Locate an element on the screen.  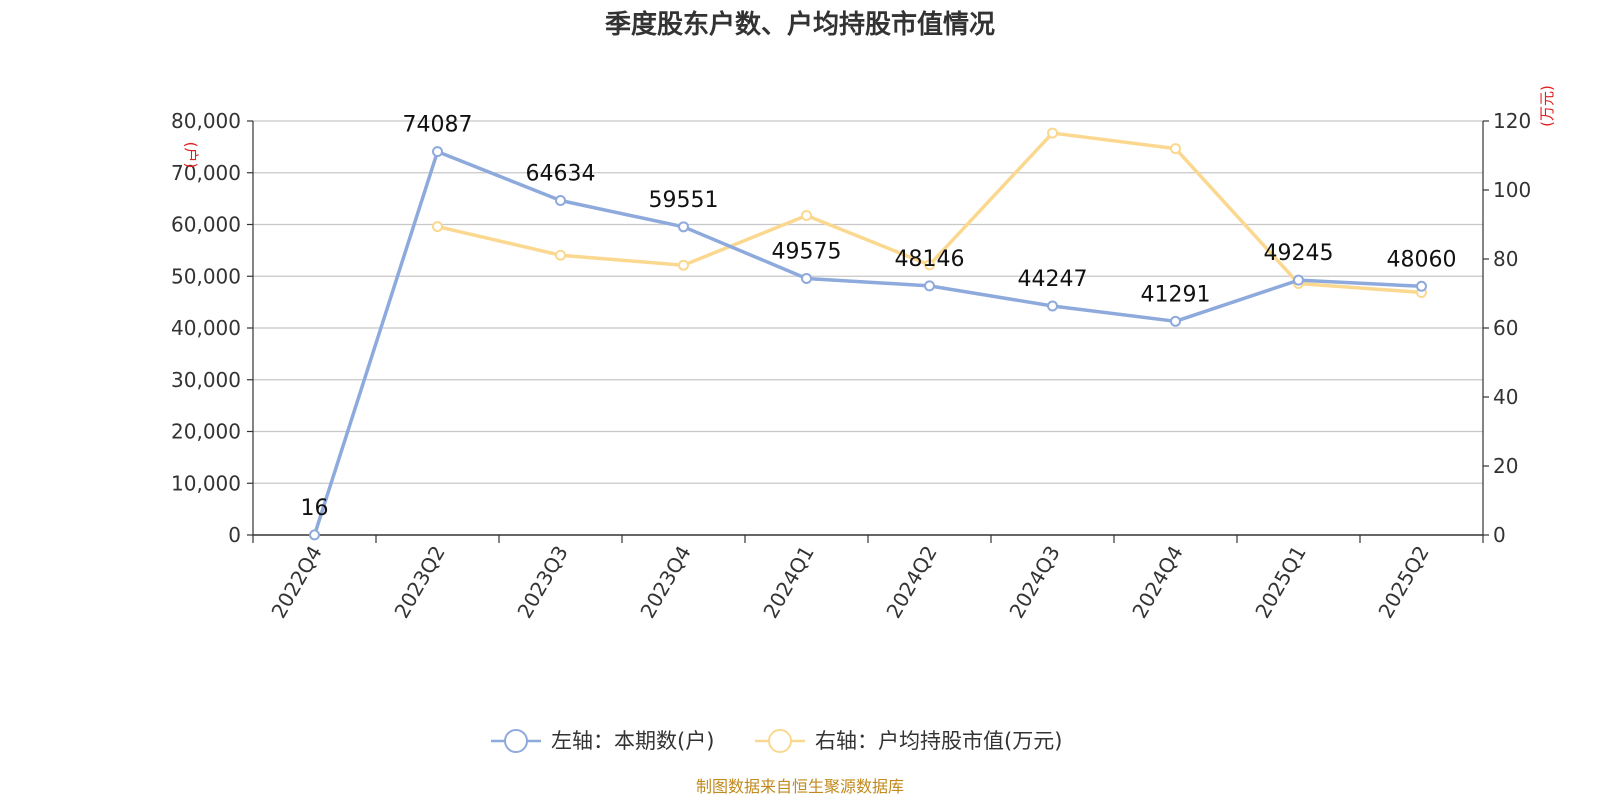
right-tick-label: 80 is located at coordinates (1505, 259).